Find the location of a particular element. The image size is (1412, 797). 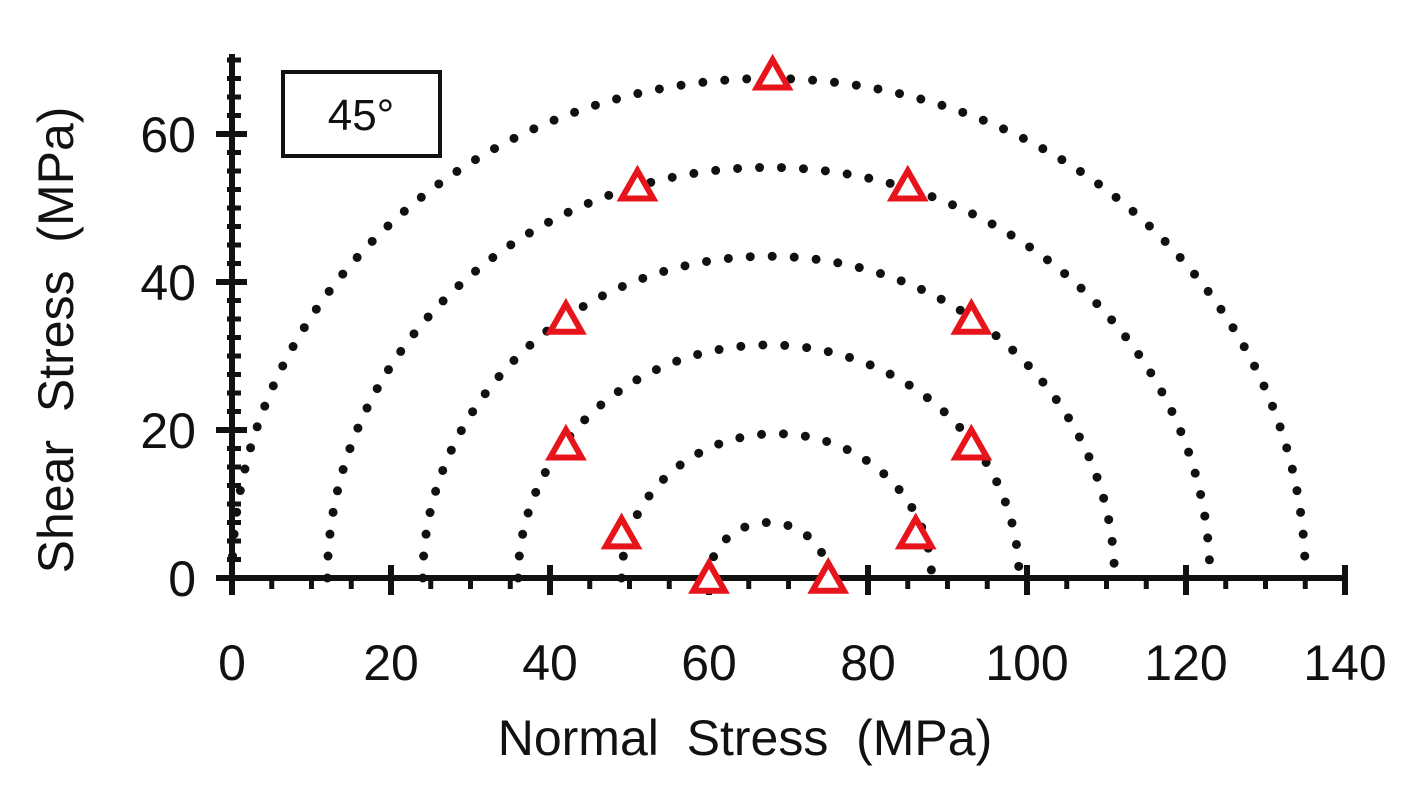

y-tick-label: 40 is located at coordinates (168, 283).